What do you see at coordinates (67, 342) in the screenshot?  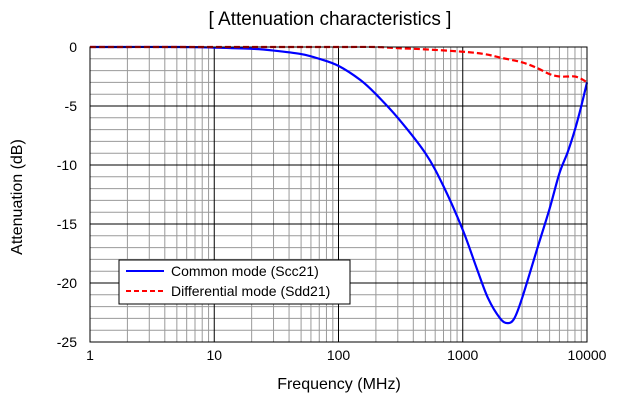 I see `y-tick-label: -25` at bounding box center [67, 342].